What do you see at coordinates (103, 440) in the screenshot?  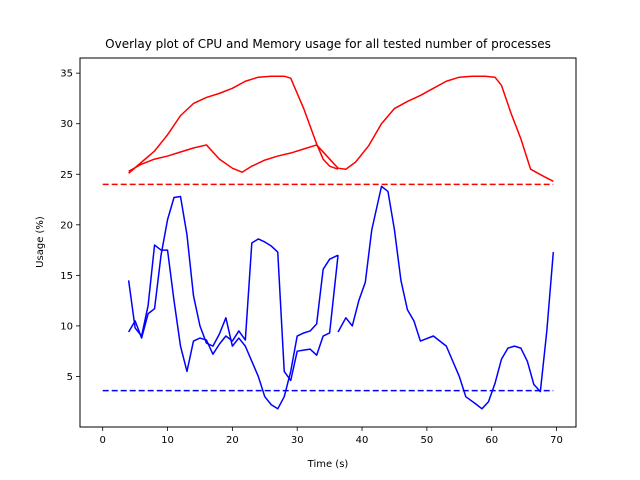 I see `x-tick-label: 0` at bounding box center [103, 440].